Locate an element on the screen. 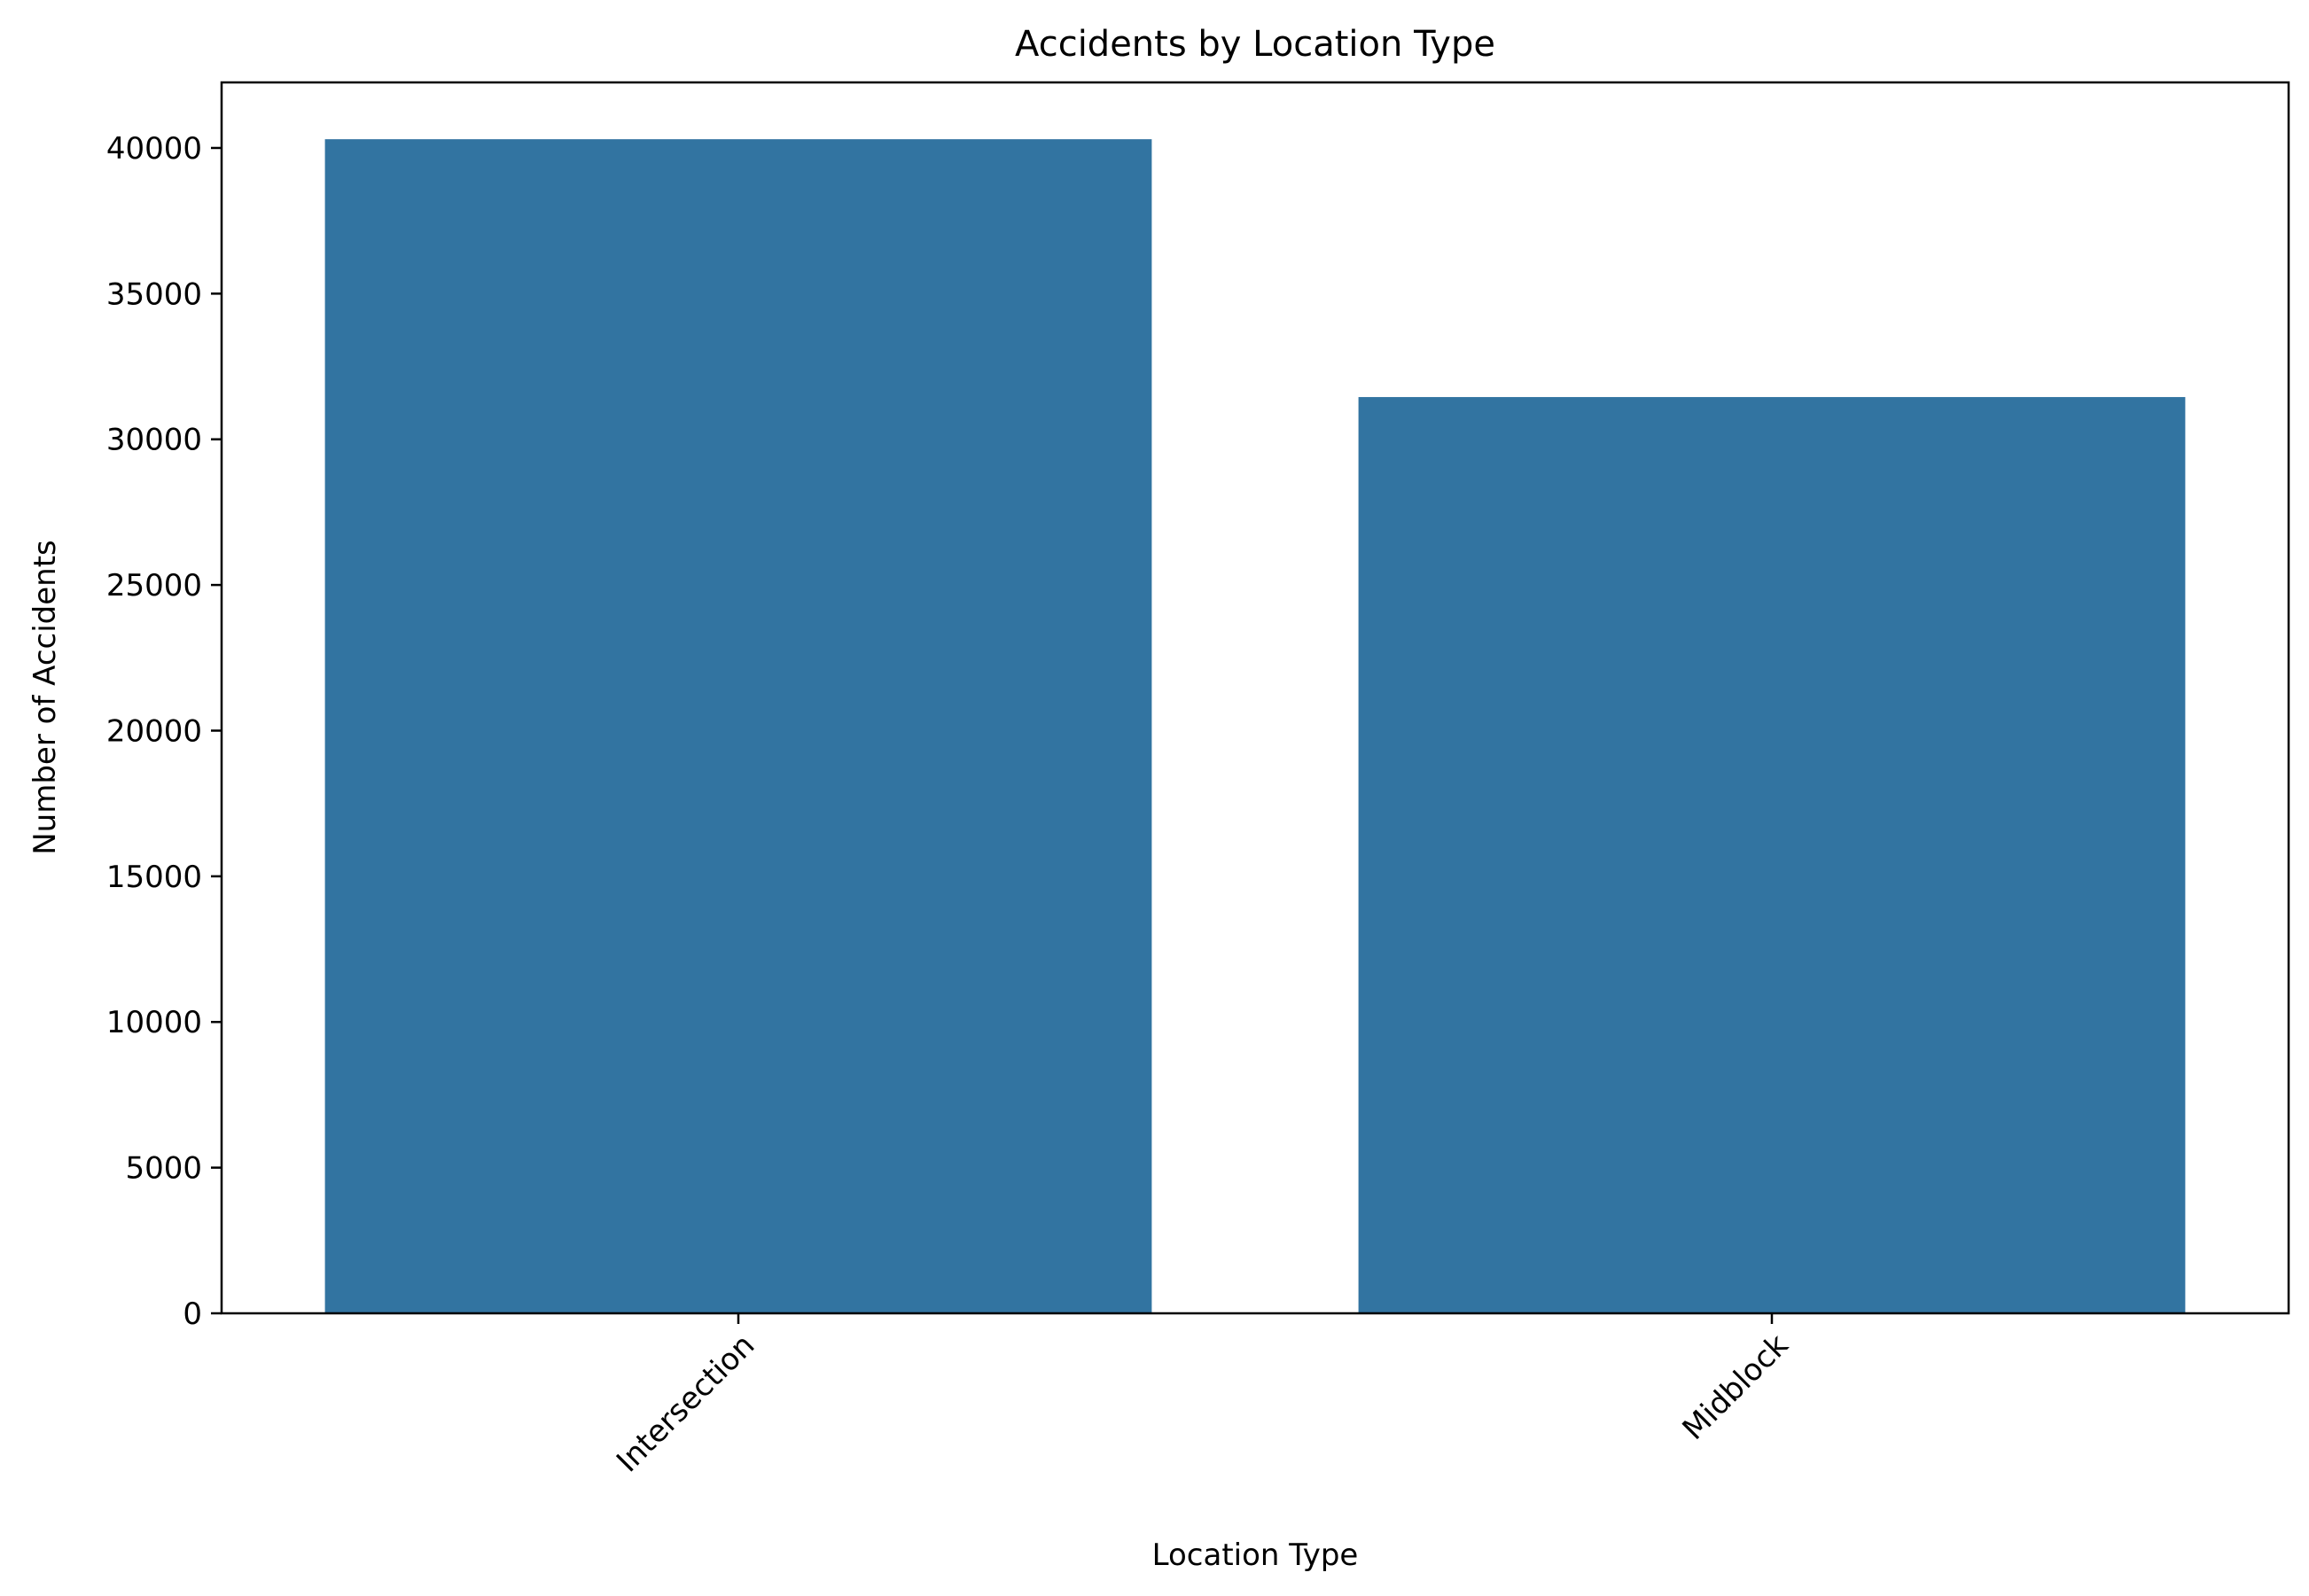 This screenshot has width=2309, height=1596. y-tick-label: 35000 is located at coordinates (154, 294).